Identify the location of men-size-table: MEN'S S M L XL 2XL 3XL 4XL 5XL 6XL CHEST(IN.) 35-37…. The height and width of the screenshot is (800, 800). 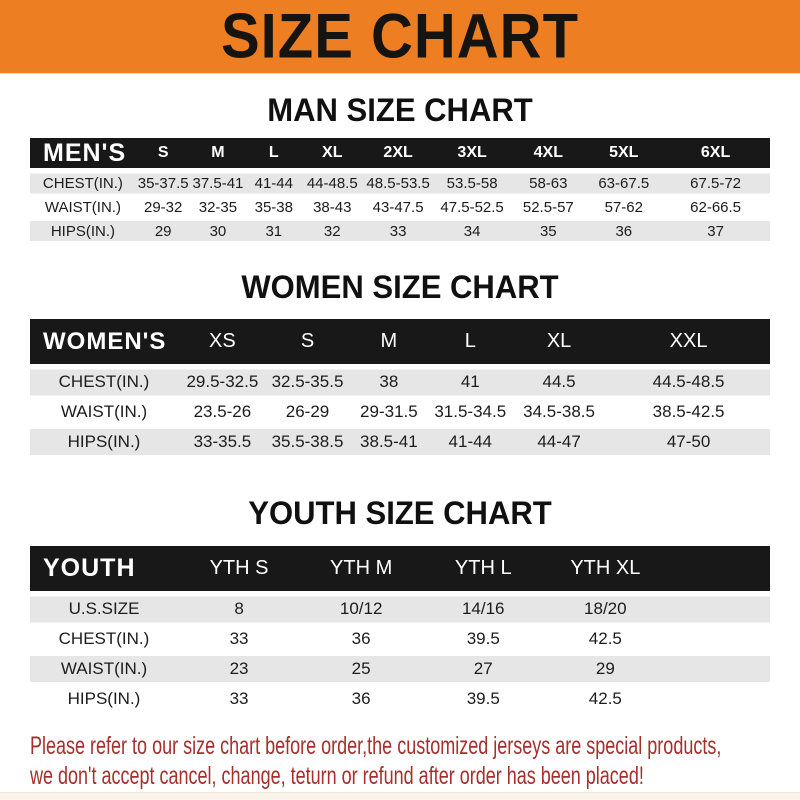
(400, 190).